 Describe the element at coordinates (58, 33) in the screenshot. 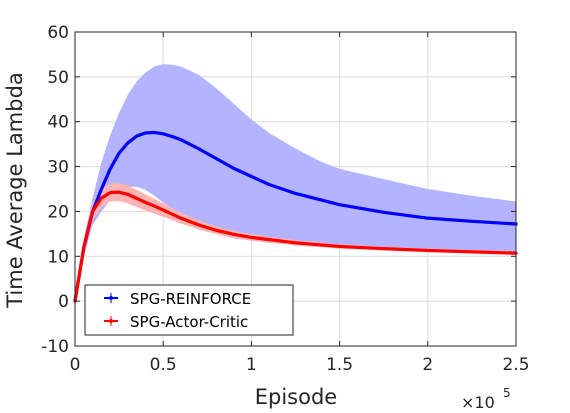

I see `y-tick-label: 60` at that location.